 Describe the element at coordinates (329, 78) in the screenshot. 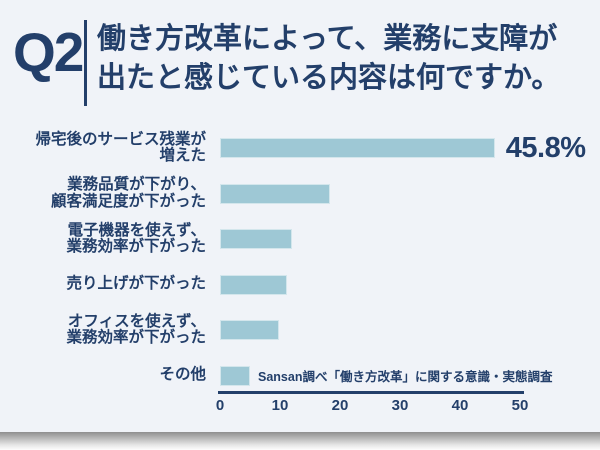

I see `chart-title-line-2: 出たと感じている内容は何ですか。` at that location.